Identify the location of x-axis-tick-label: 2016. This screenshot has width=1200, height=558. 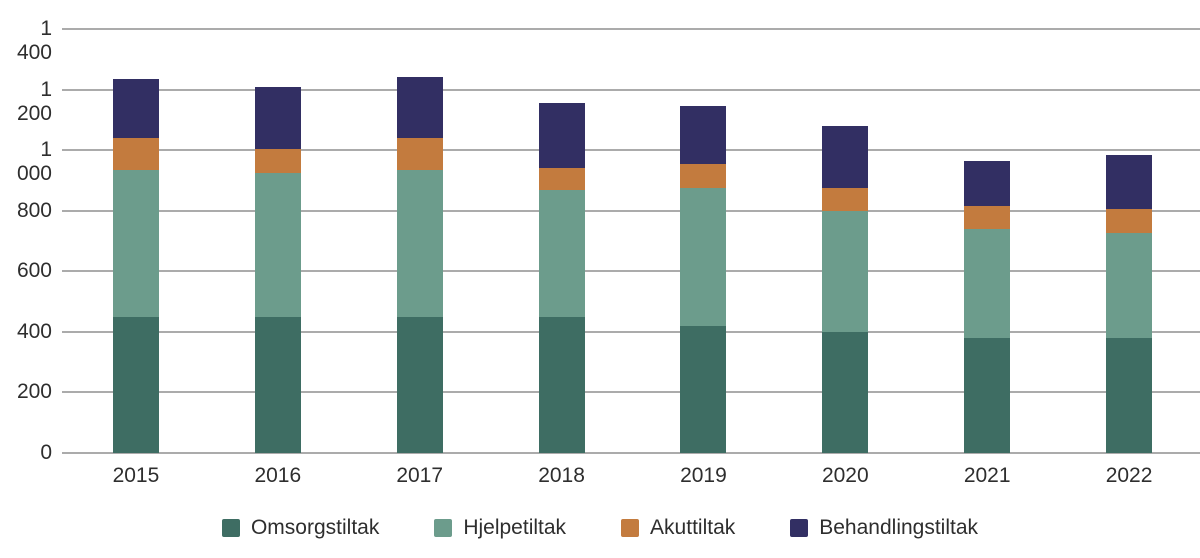
(278, 475).